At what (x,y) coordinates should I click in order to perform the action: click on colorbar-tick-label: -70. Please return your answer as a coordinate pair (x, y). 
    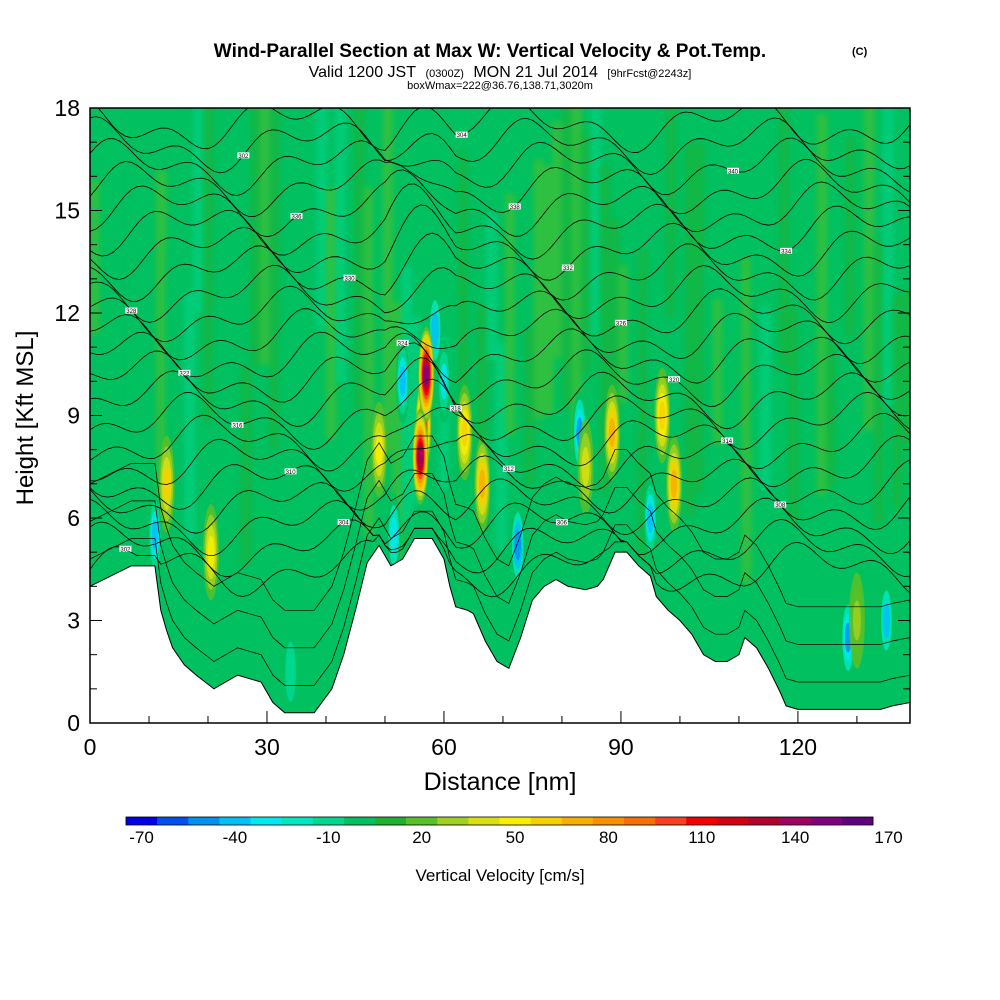
    Looking at the image, I should click on (141, 837).